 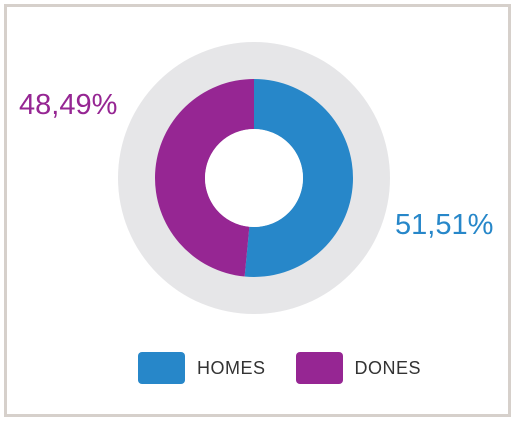 I want to click on legend-item-dones: DONES, so click(x=358, y=368).